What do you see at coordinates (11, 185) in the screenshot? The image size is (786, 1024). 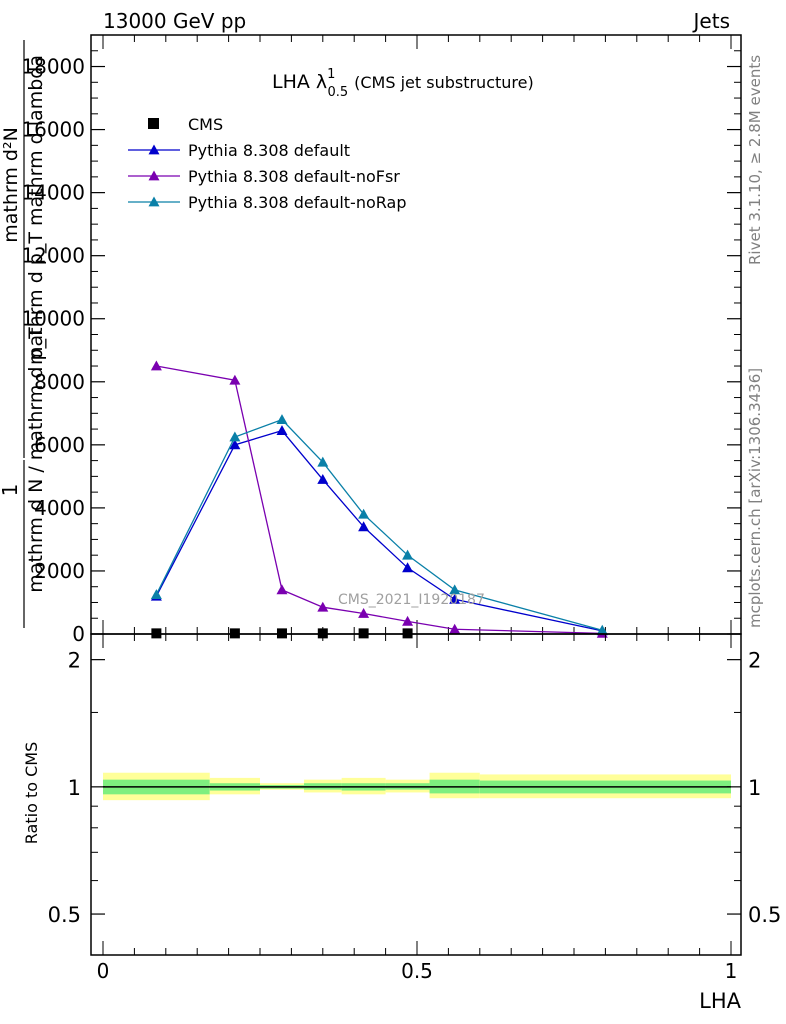 I see `y-label-num2: mathrm d²N` at bounding box center [11, 185].